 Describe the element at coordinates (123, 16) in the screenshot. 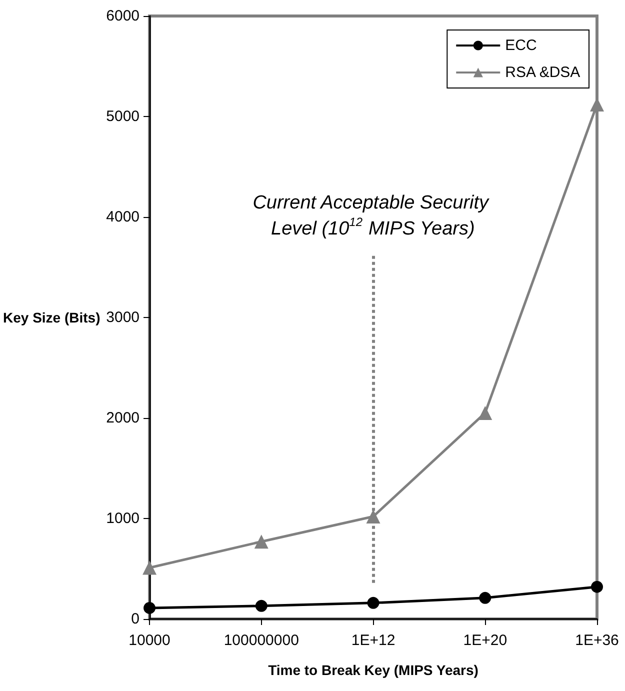

I see `y-tick-label: 6000` at that location.